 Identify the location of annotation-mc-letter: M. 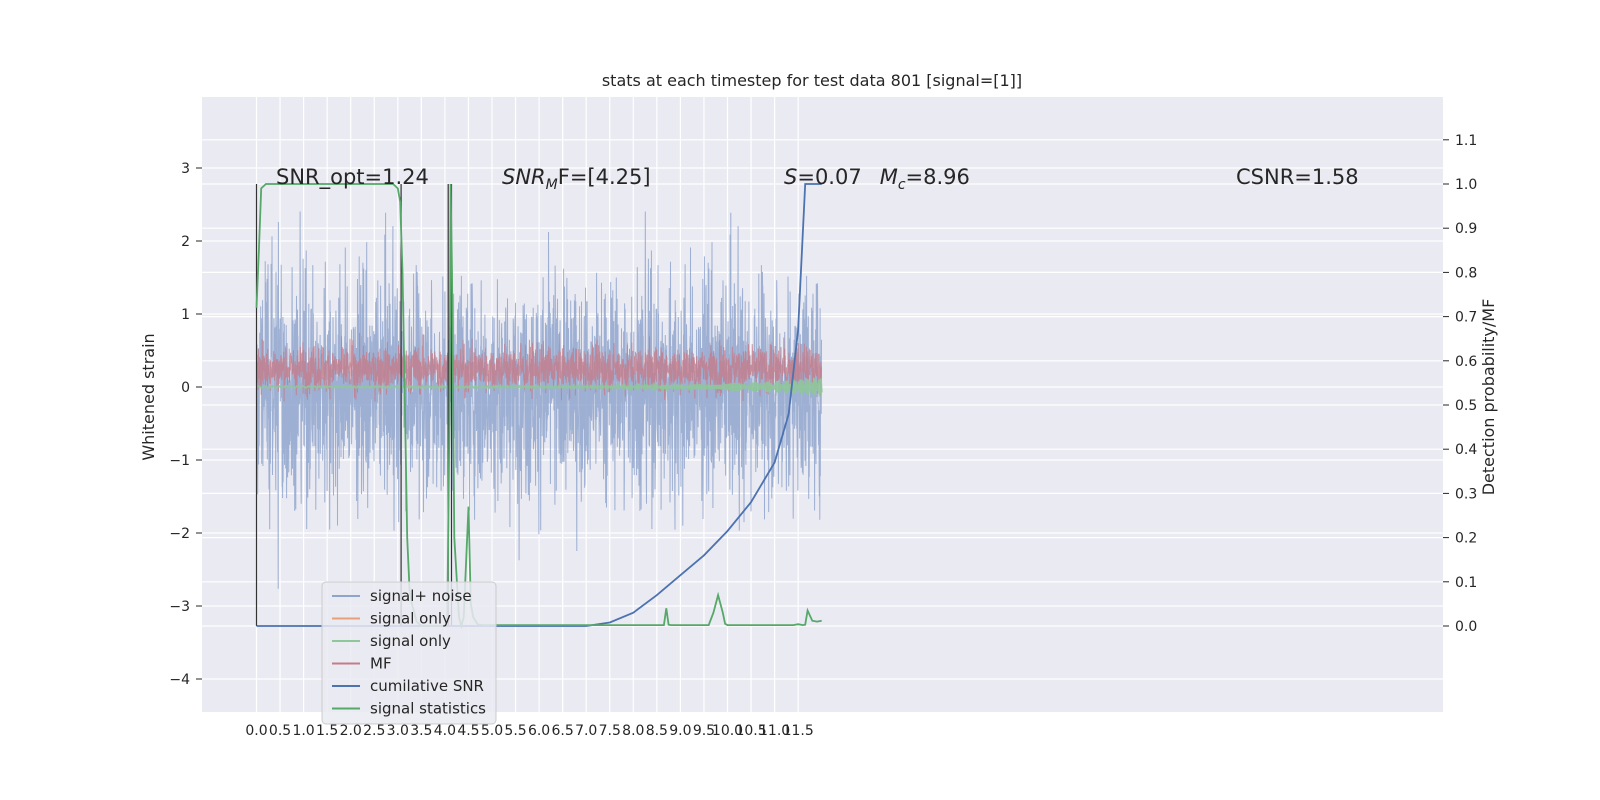
(889, 177).